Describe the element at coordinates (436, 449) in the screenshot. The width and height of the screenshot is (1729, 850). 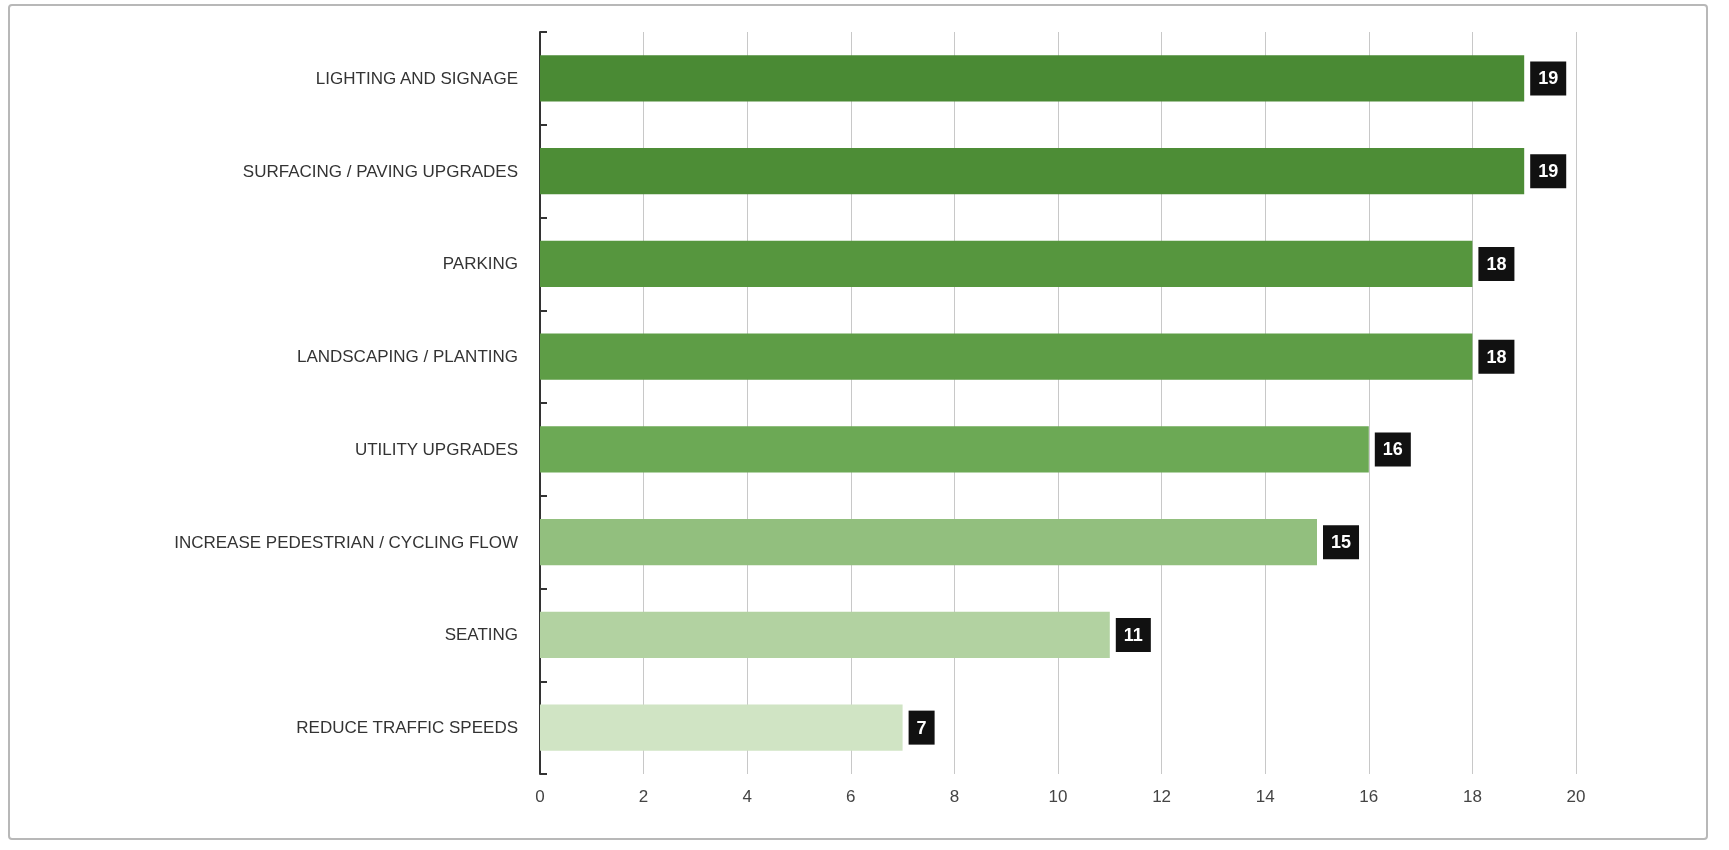
I see `y-tick-label: UTILITY UPGRADES` at that location.